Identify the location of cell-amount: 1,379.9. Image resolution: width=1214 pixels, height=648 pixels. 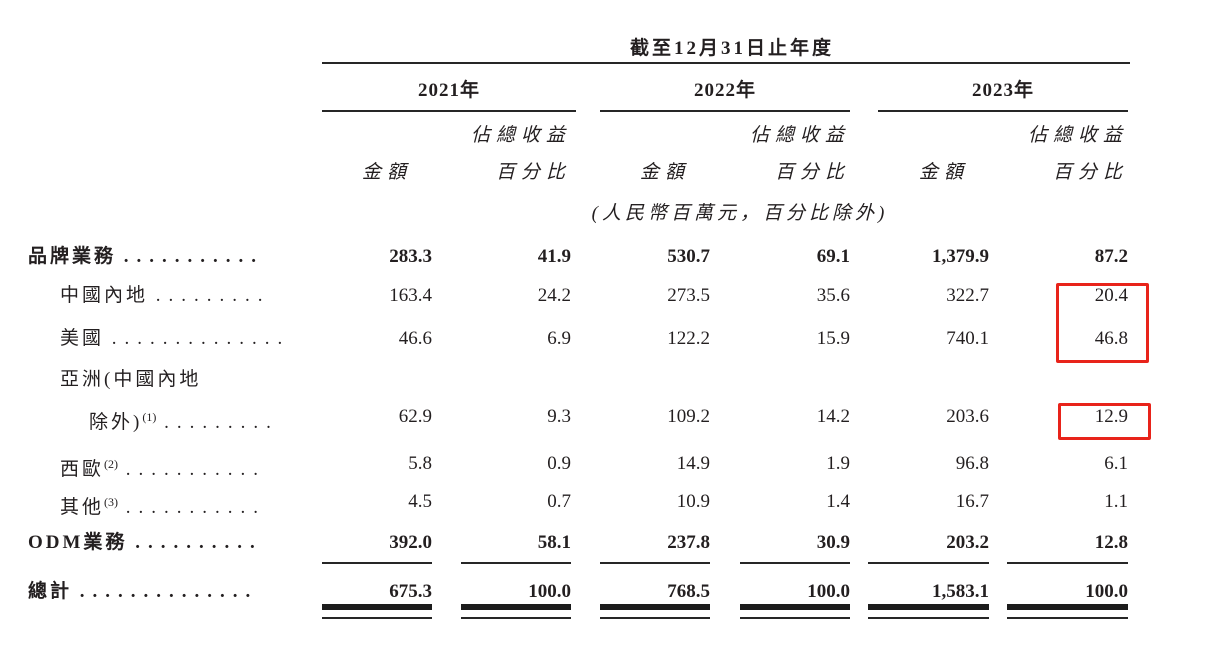
(960, 256).